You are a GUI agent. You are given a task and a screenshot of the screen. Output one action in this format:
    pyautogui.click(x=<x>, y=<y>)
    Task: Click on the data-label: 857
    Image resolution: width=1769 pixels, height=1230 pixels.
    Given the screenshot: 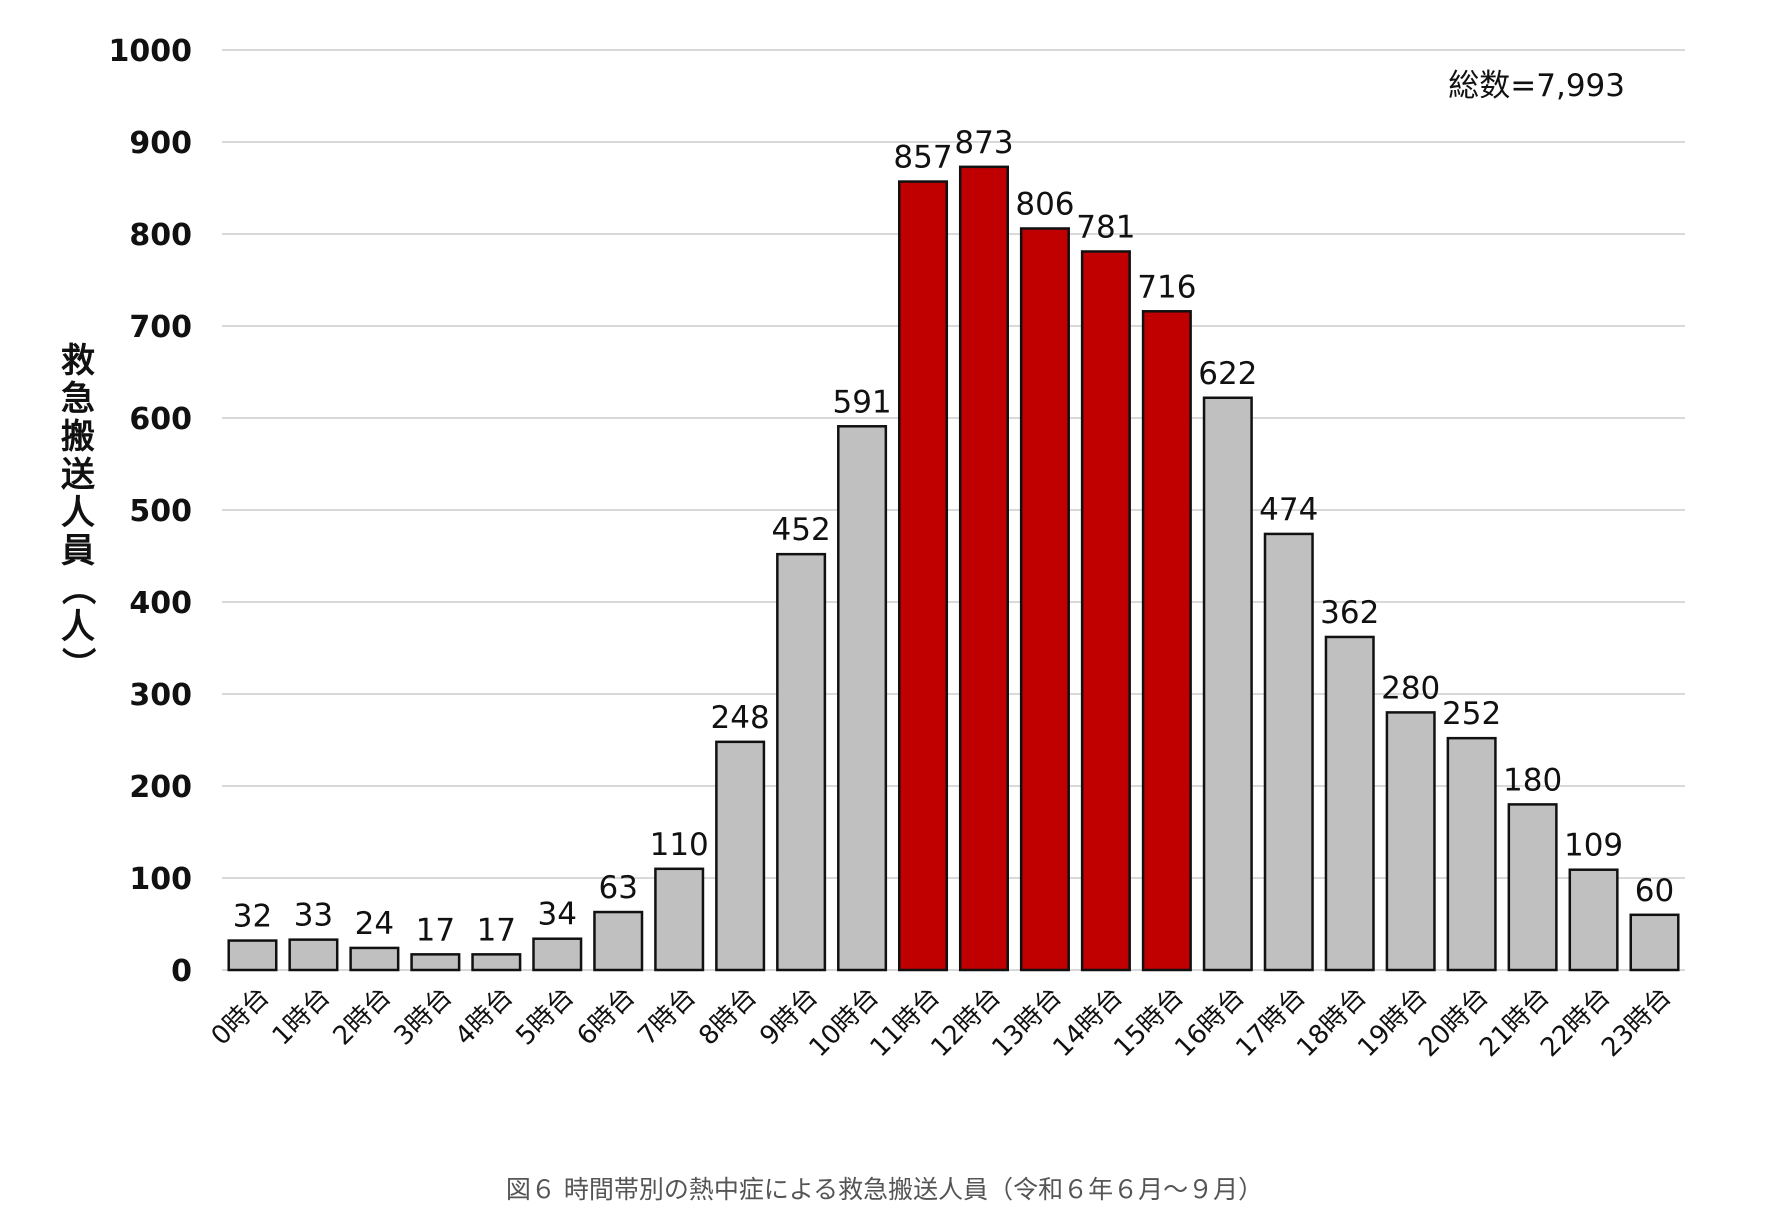 What is the action you would take?
    pyautogui.click(x=922, y=158)
    